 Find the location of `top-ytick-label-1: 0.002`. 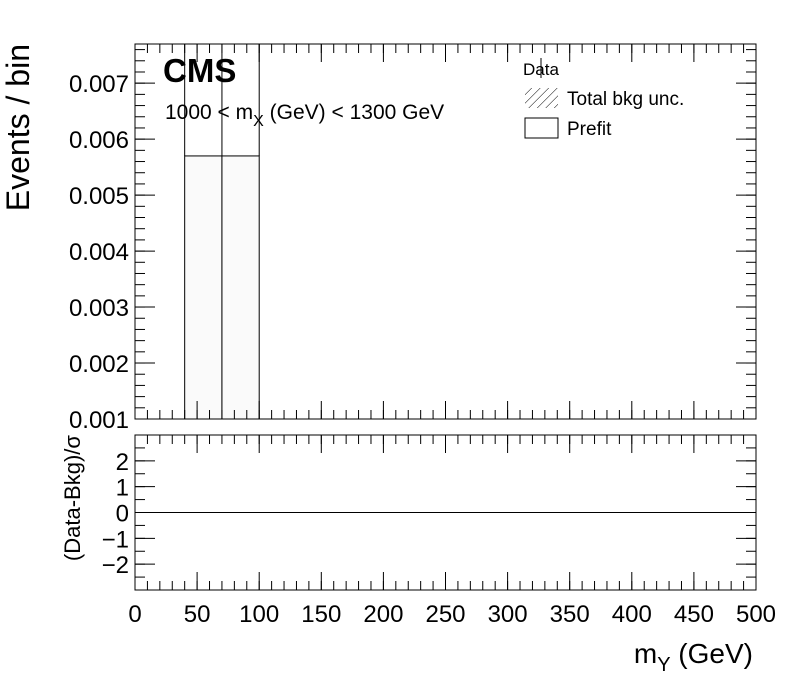

top-ytick-label-1: 0.002 is located at coordinates (99, 364).